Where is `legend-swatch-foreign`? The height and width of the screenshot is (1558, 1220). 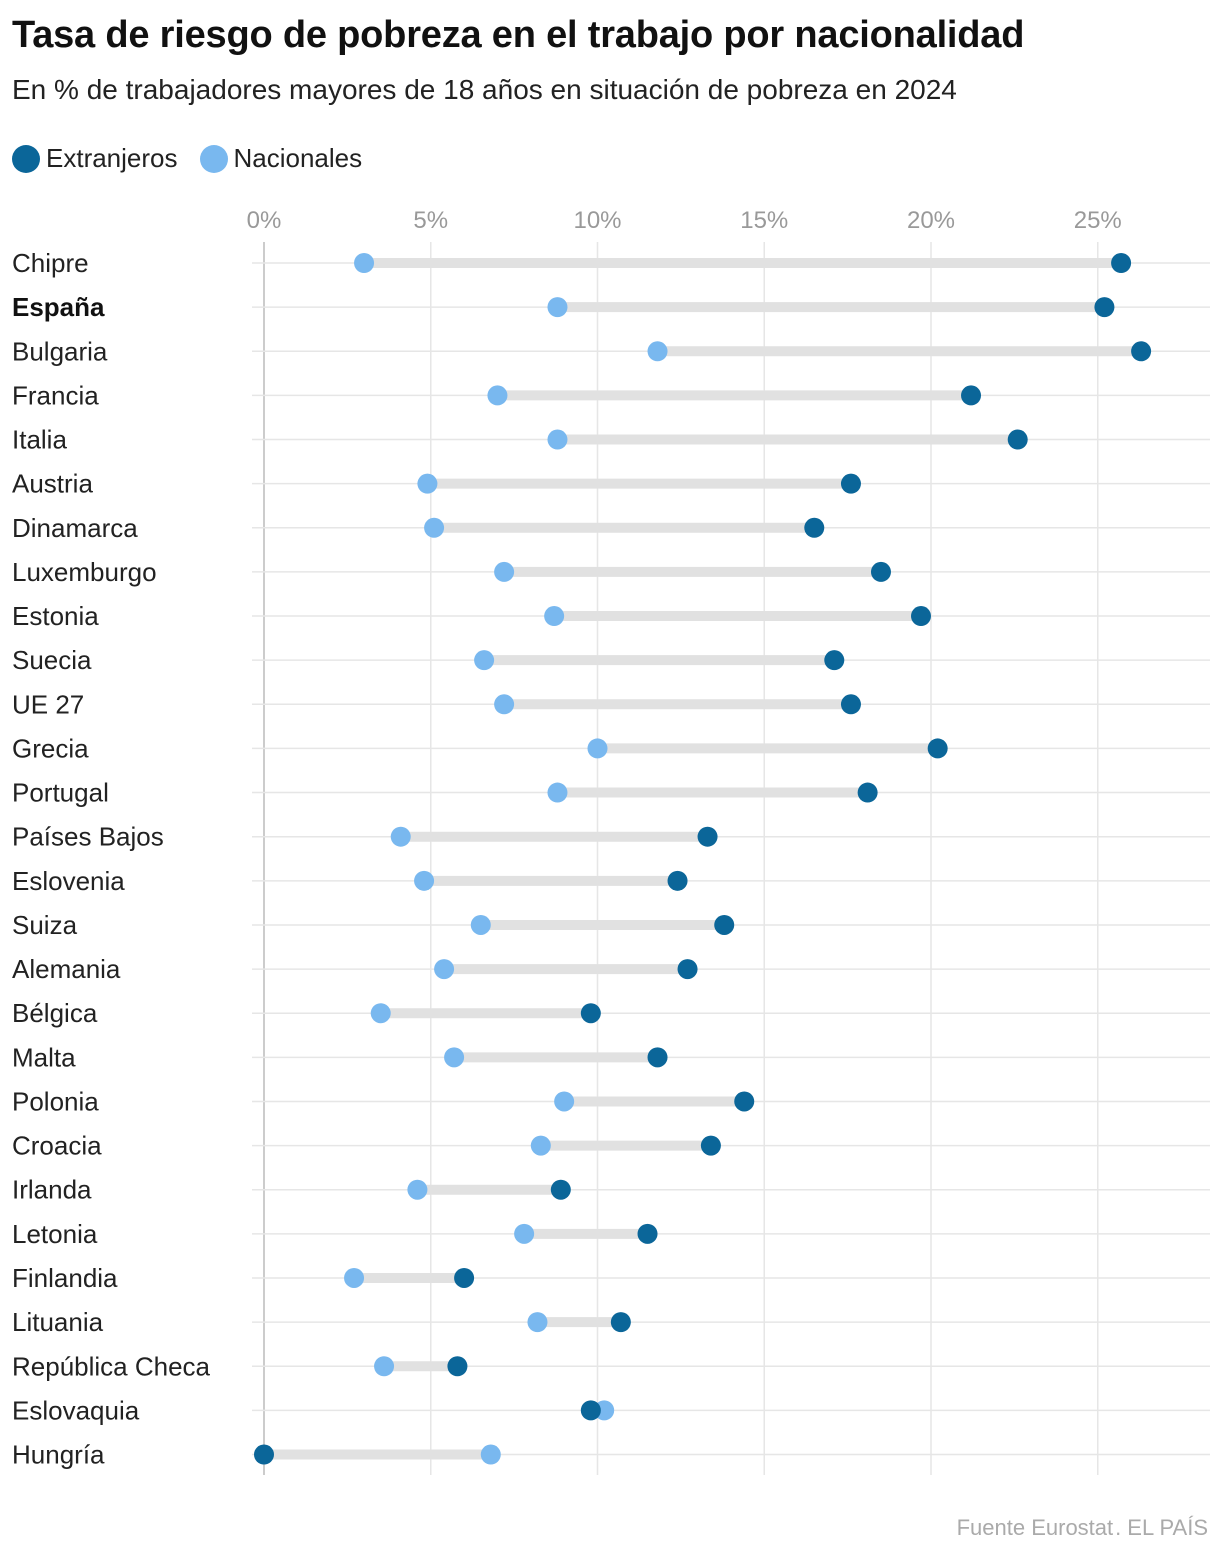
legend-swatch-foreign is located at coordinates (26, 158).